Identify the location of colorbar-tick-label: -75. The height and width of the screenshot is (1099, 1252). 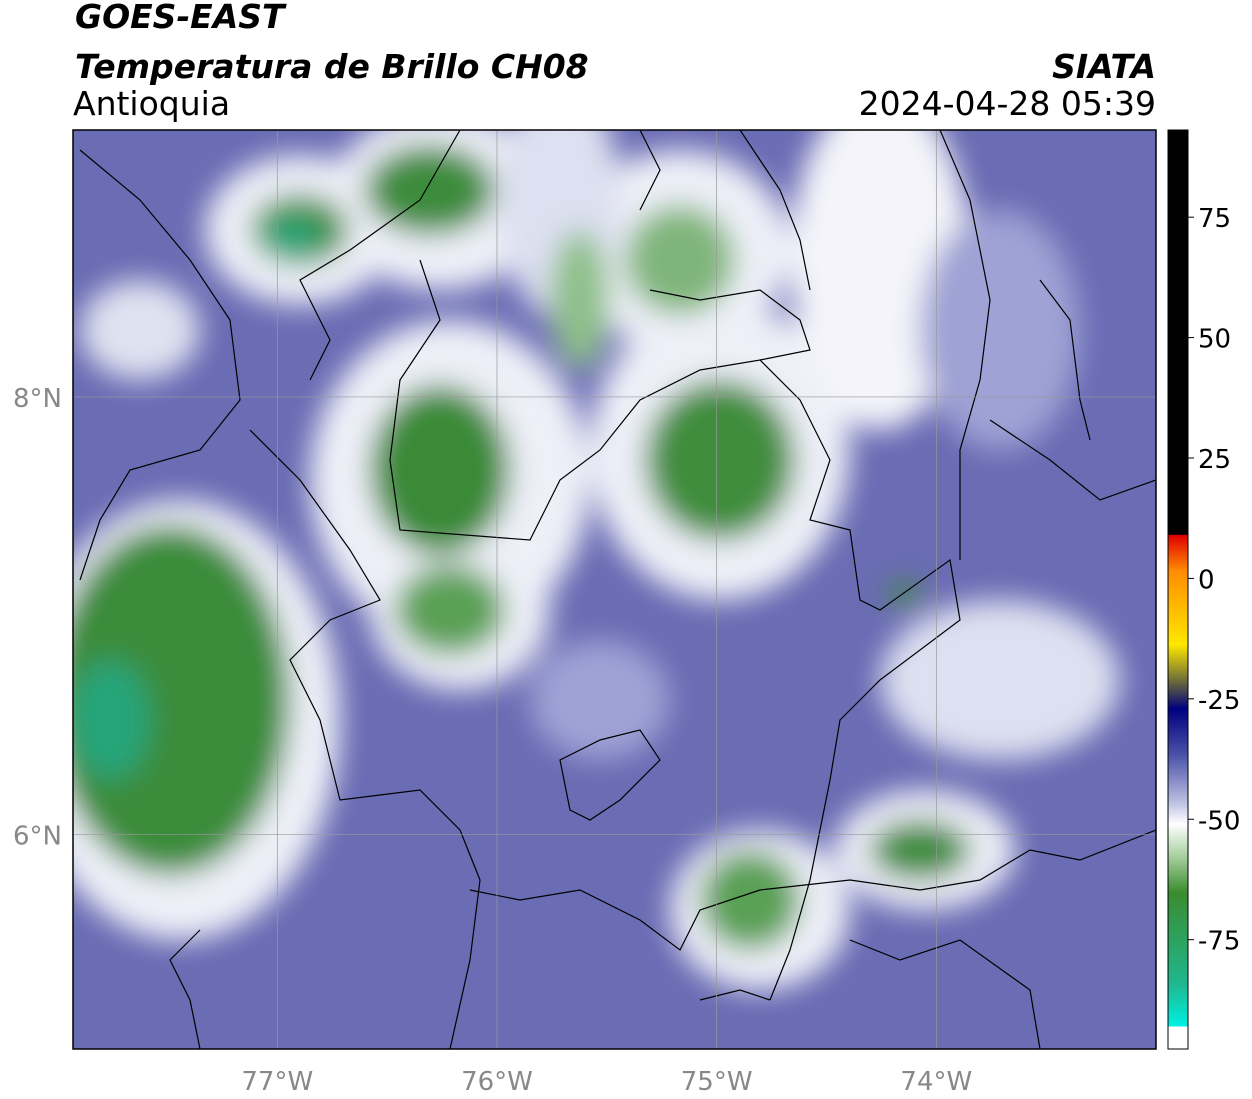
(1219, 942).